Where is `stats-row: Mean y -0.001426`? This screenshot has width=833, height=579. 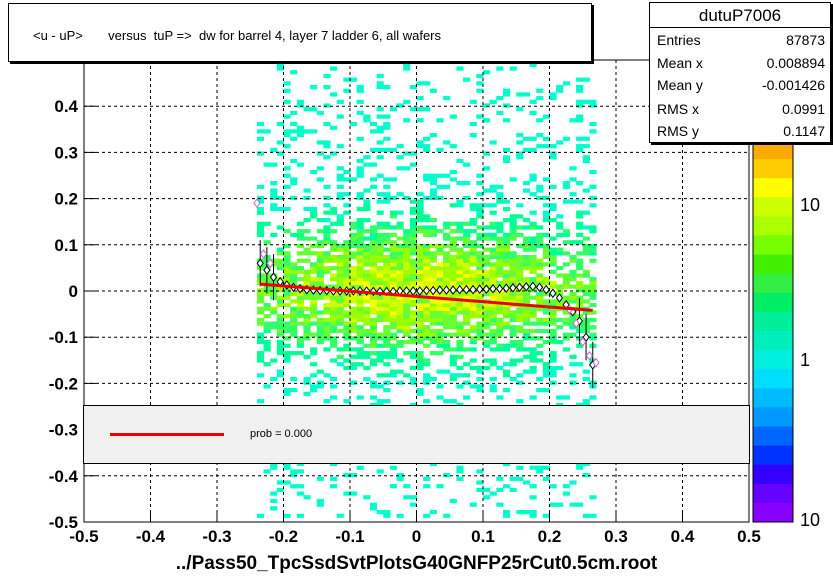 stats-row: Mean y -0.001426 is located at coordinates (741, 85).